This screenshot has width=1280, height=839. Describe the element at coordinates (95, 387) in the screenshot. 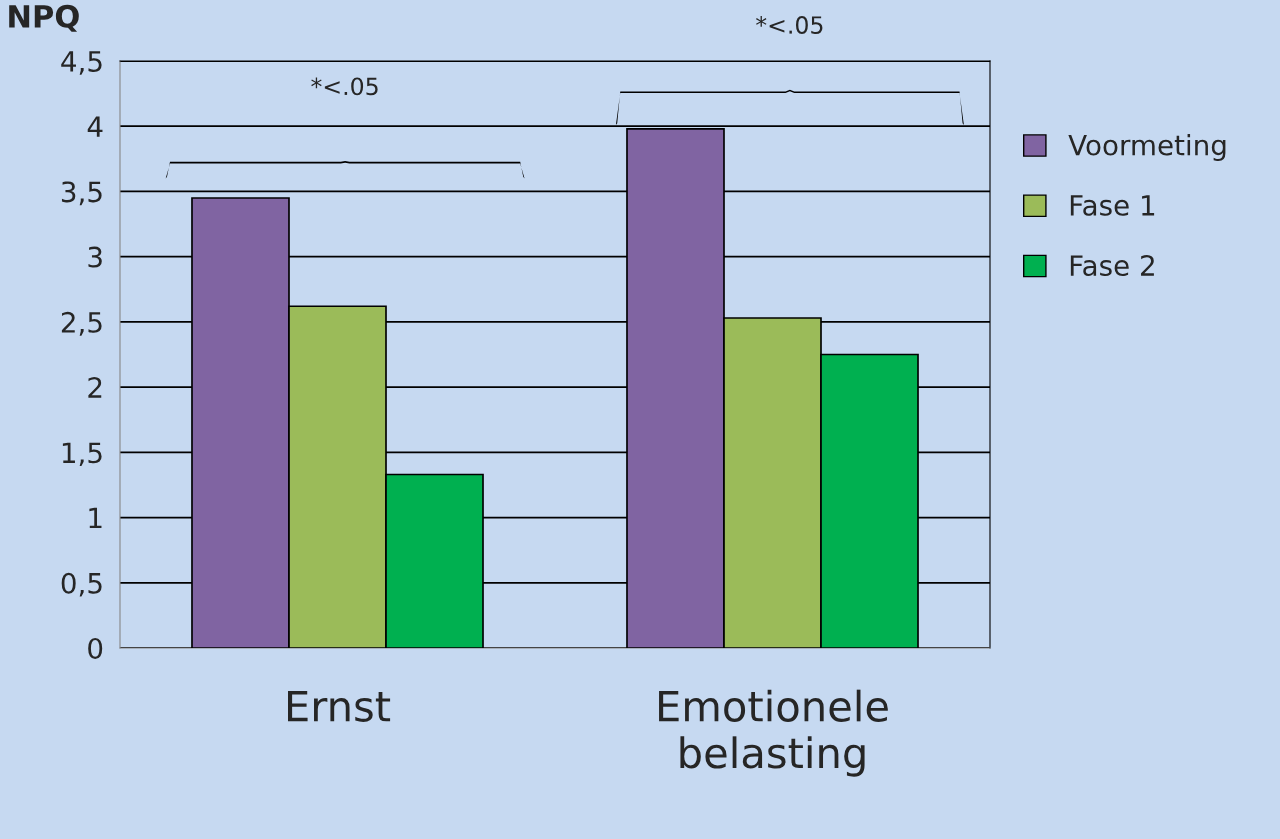

I see `y-tick-label: 2` at that location.